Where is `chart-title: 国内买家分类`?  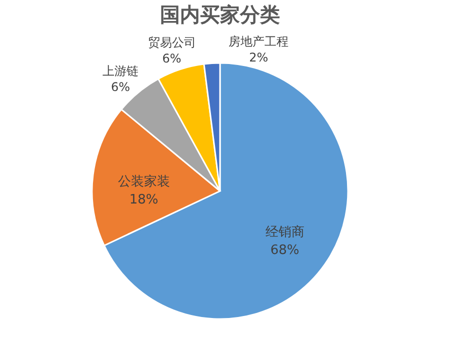 chart-title: 国内买家分类 is located at coordinates (220, 14).